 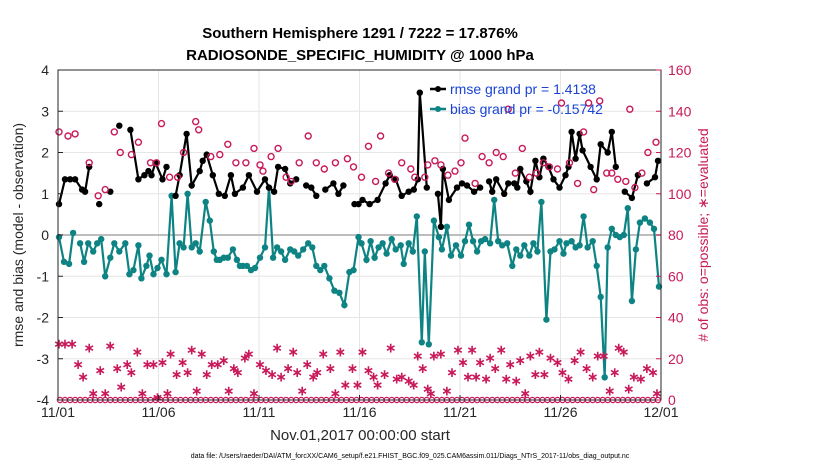 I want to click on y-right-tick-label: 140, so click(x=680, y=111).